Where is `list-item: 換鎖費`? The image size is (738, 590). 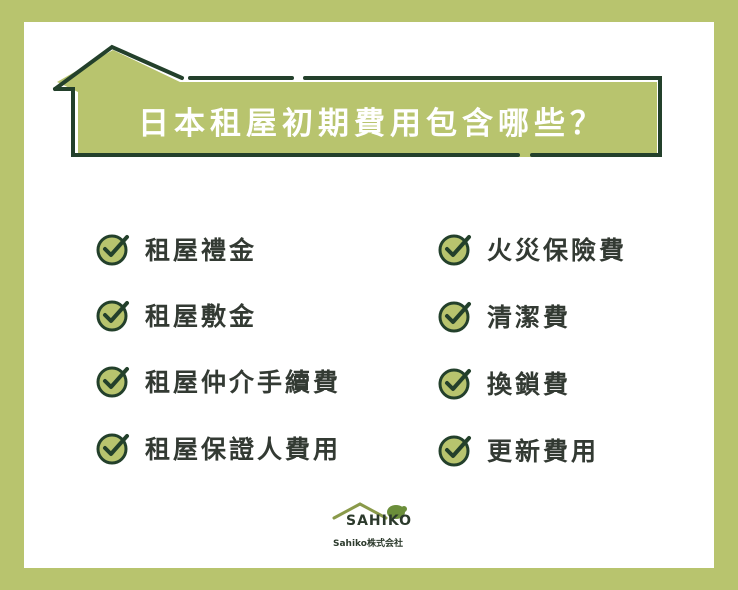
list-item: 換鎖費 is located at coordinates (504, 383).